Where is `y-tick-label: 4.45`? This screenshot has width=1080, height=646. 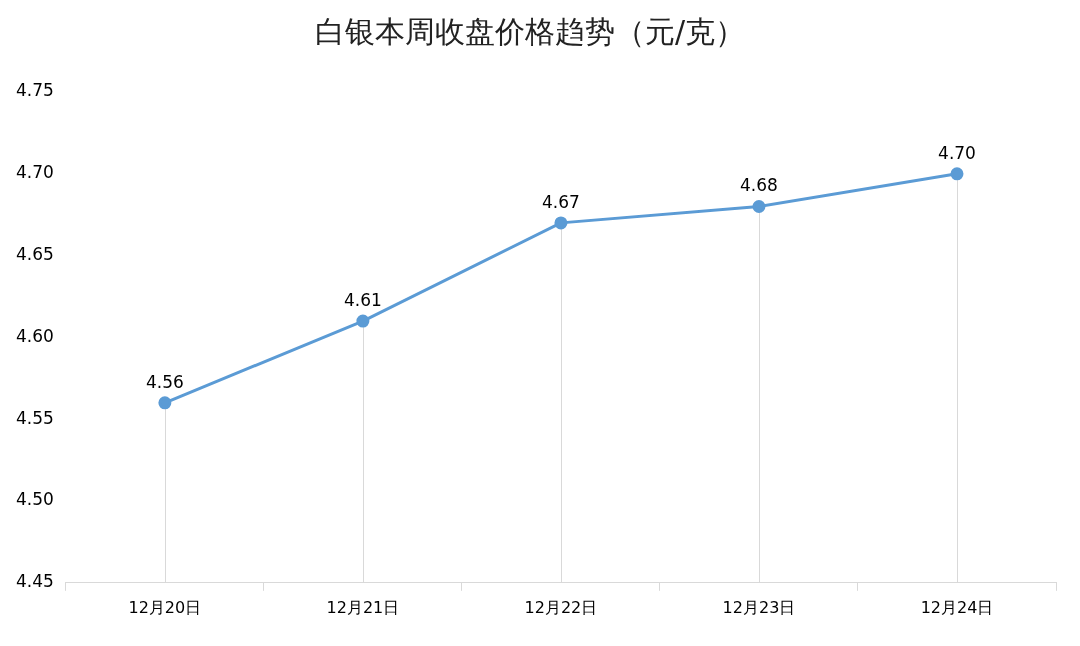
y-tick-label: 4.45 is located at coordinates (34, 581).